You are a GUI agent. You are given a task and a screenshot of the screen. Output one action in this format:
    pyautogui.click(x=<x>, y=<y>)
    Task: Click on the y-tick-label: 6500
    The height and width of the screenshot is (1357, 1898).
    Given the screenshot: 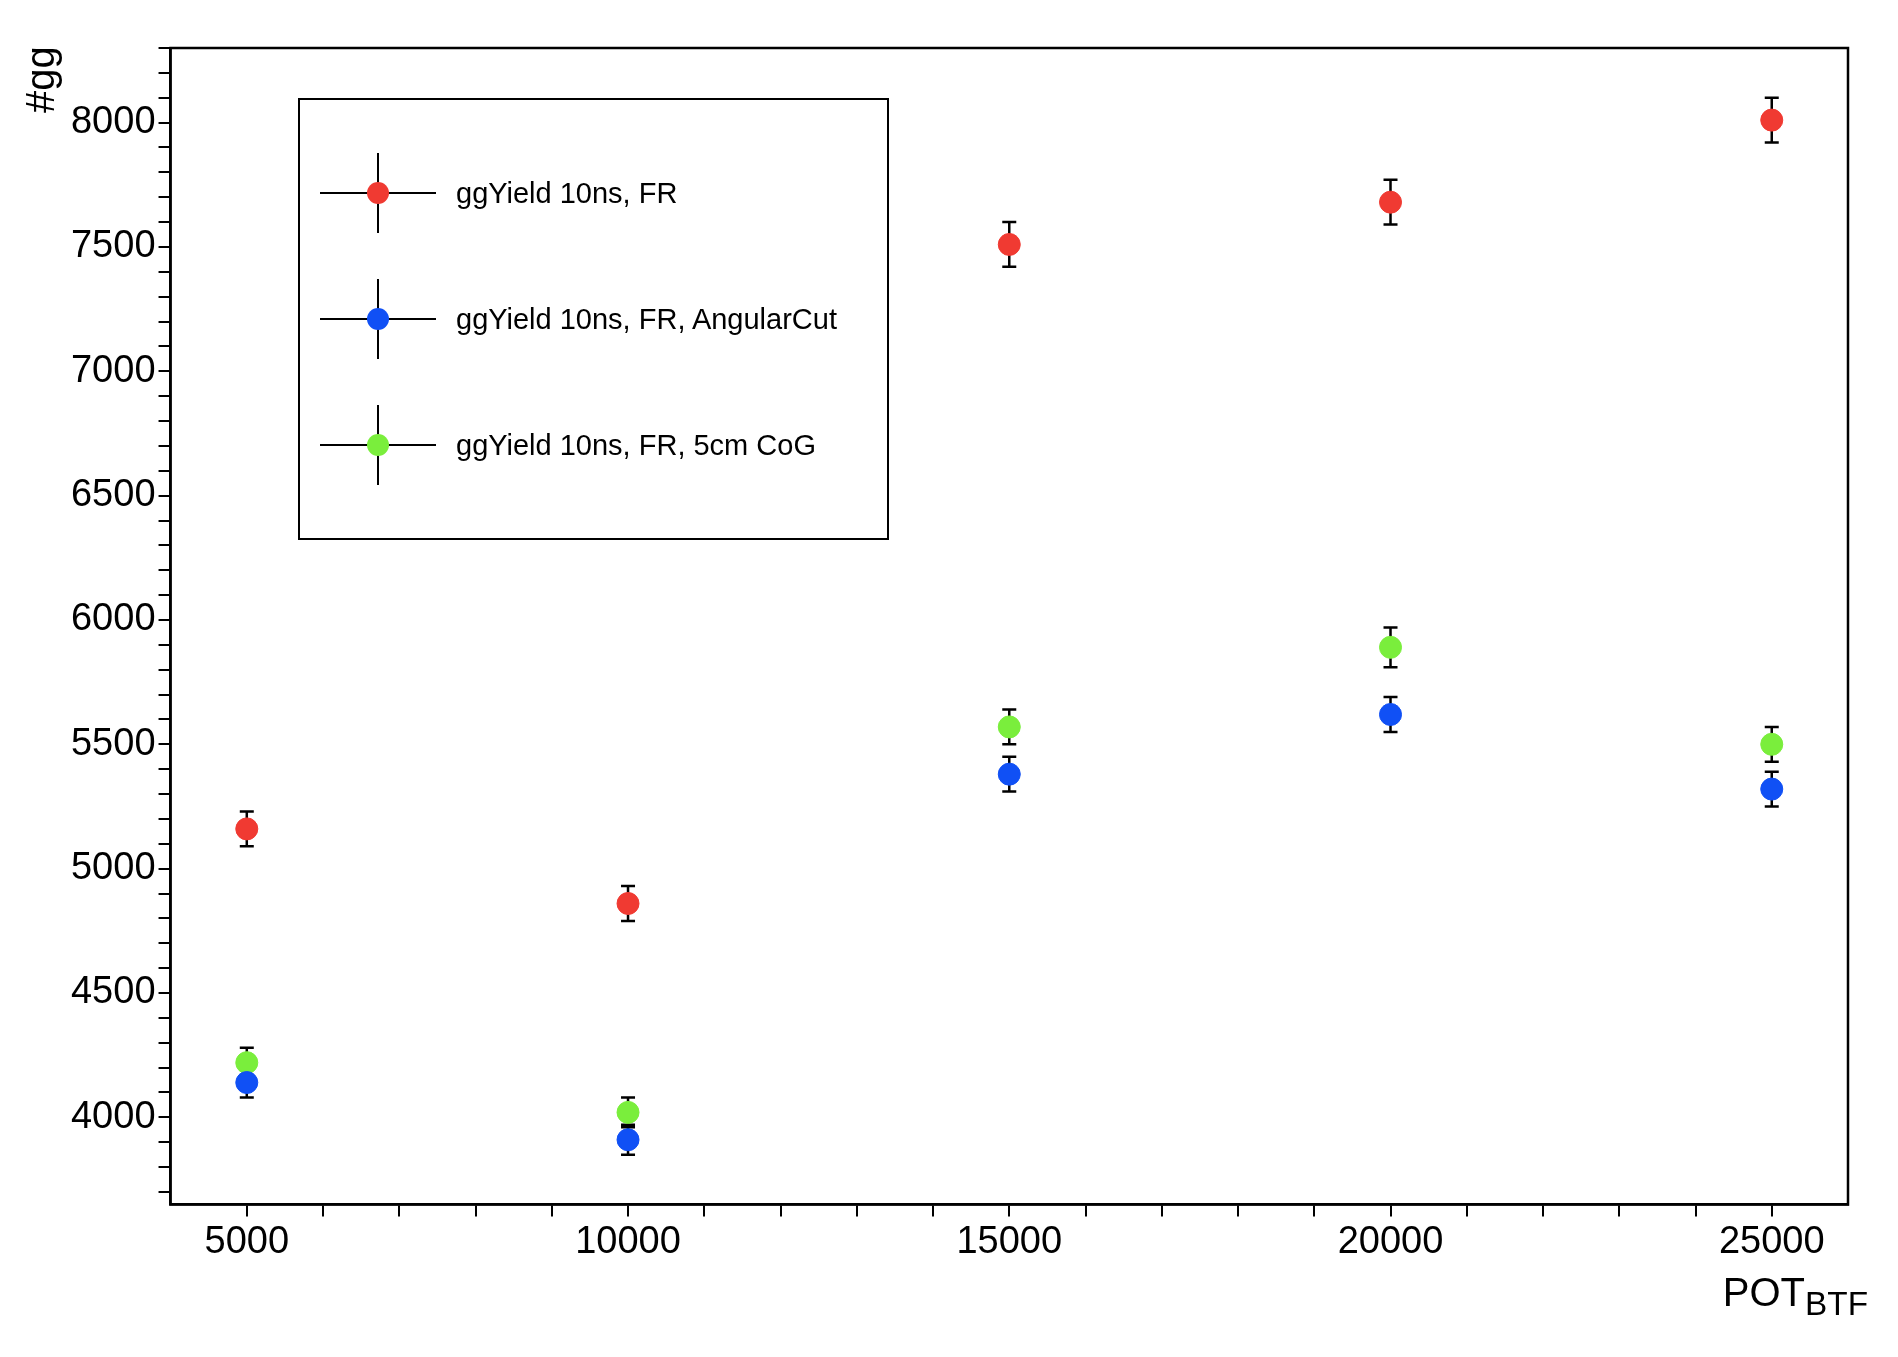 What is the action you would take?
    pyautogui.click(x=113, y=493)
    